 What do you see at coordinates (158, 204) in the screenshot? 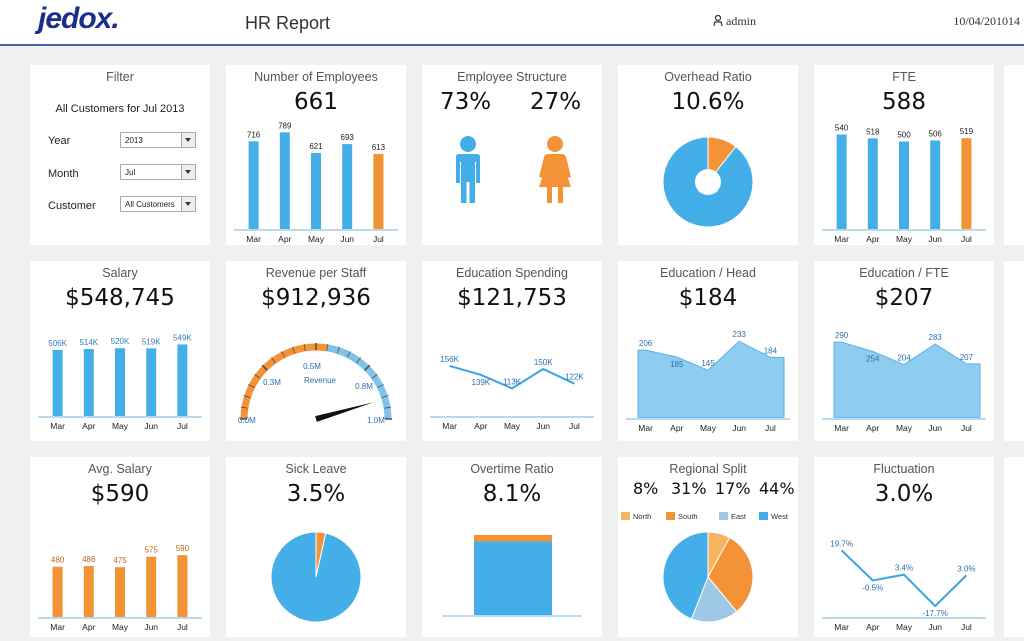
I see `customer-select: All Customers` at bounding box center [158, 204].